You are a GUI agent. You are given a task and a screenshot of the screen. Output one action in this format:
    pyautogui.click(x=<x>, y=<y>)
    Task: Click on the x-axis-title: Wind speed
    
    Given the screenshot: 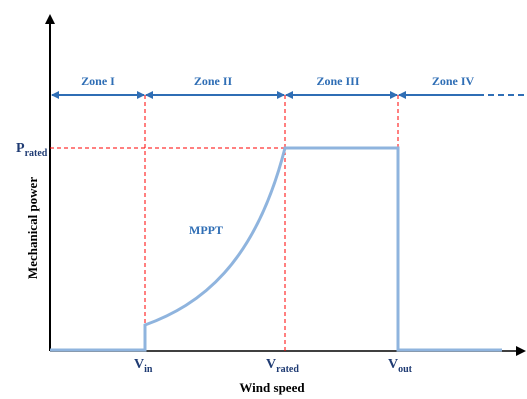 What is the action you would take?
    pyautogui.click(x=272, y=387)
    